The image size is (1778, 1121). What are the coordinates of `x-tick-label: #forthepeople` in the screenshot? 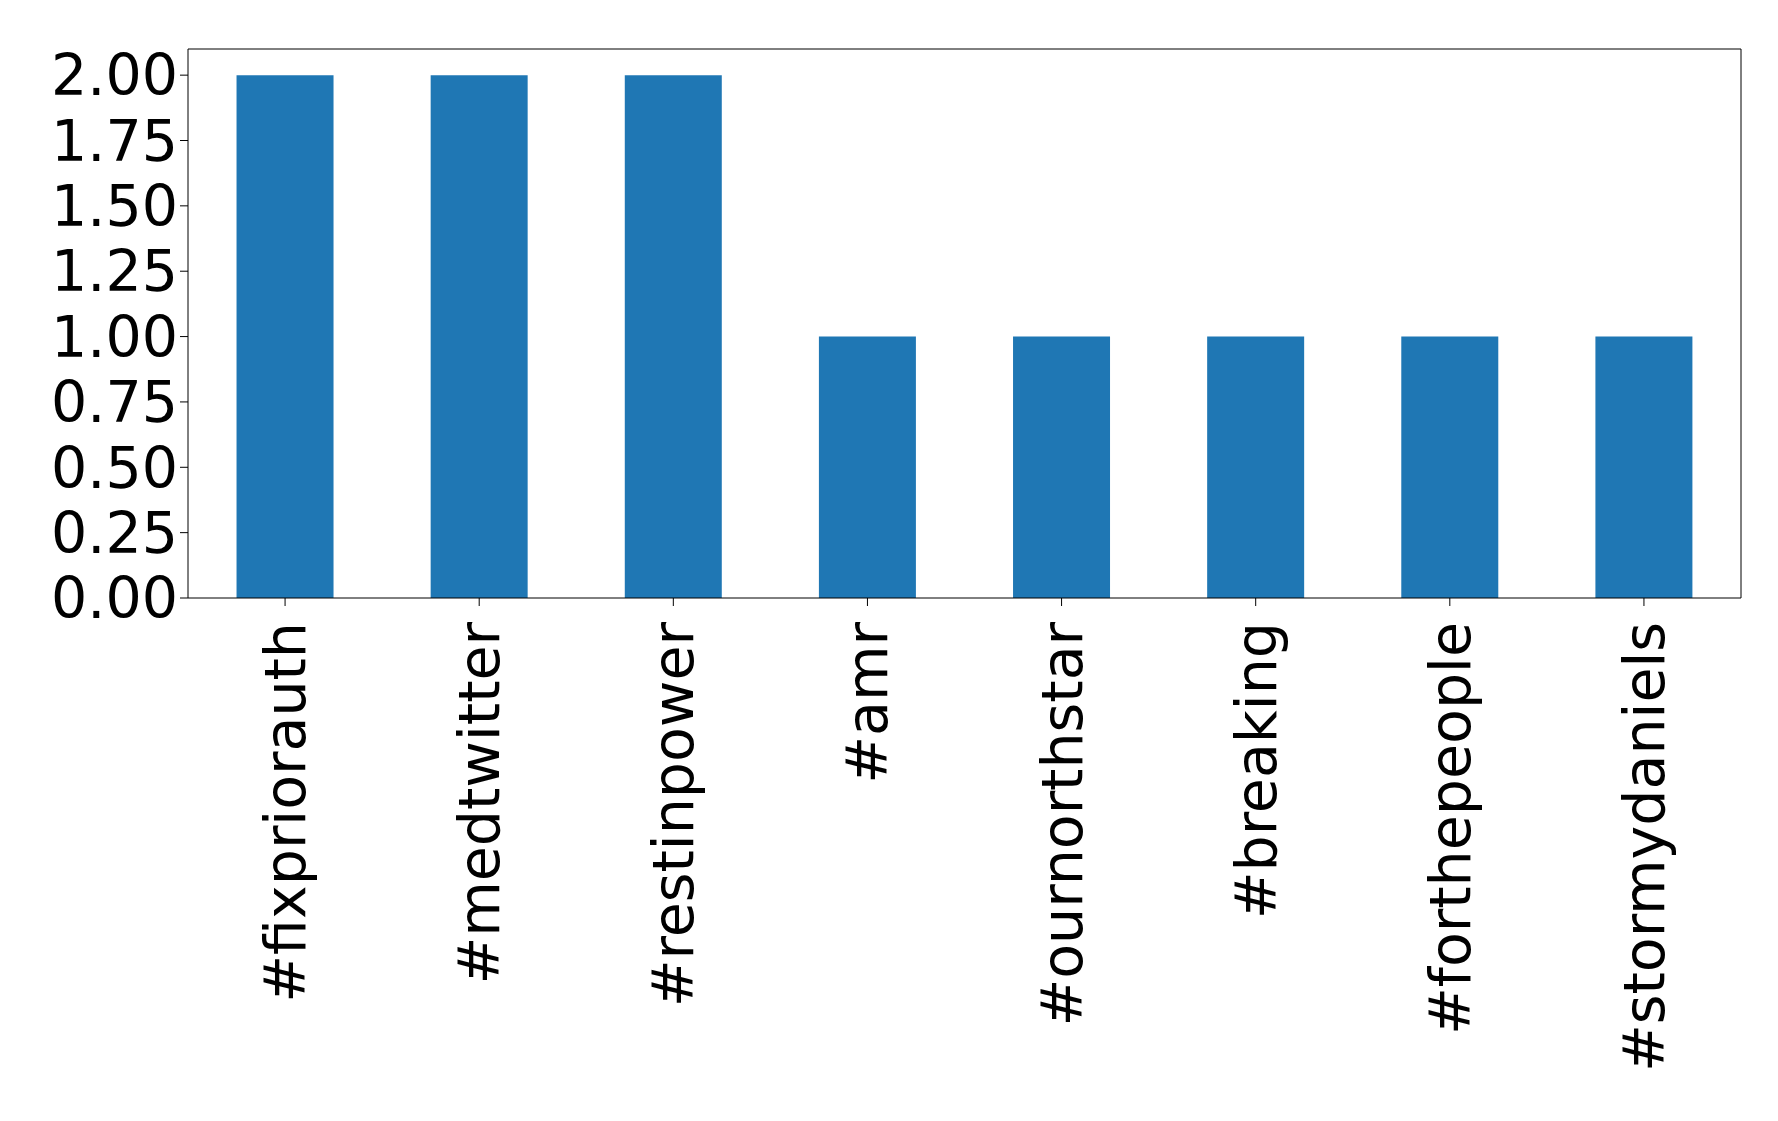 It's located at (1449, 828).